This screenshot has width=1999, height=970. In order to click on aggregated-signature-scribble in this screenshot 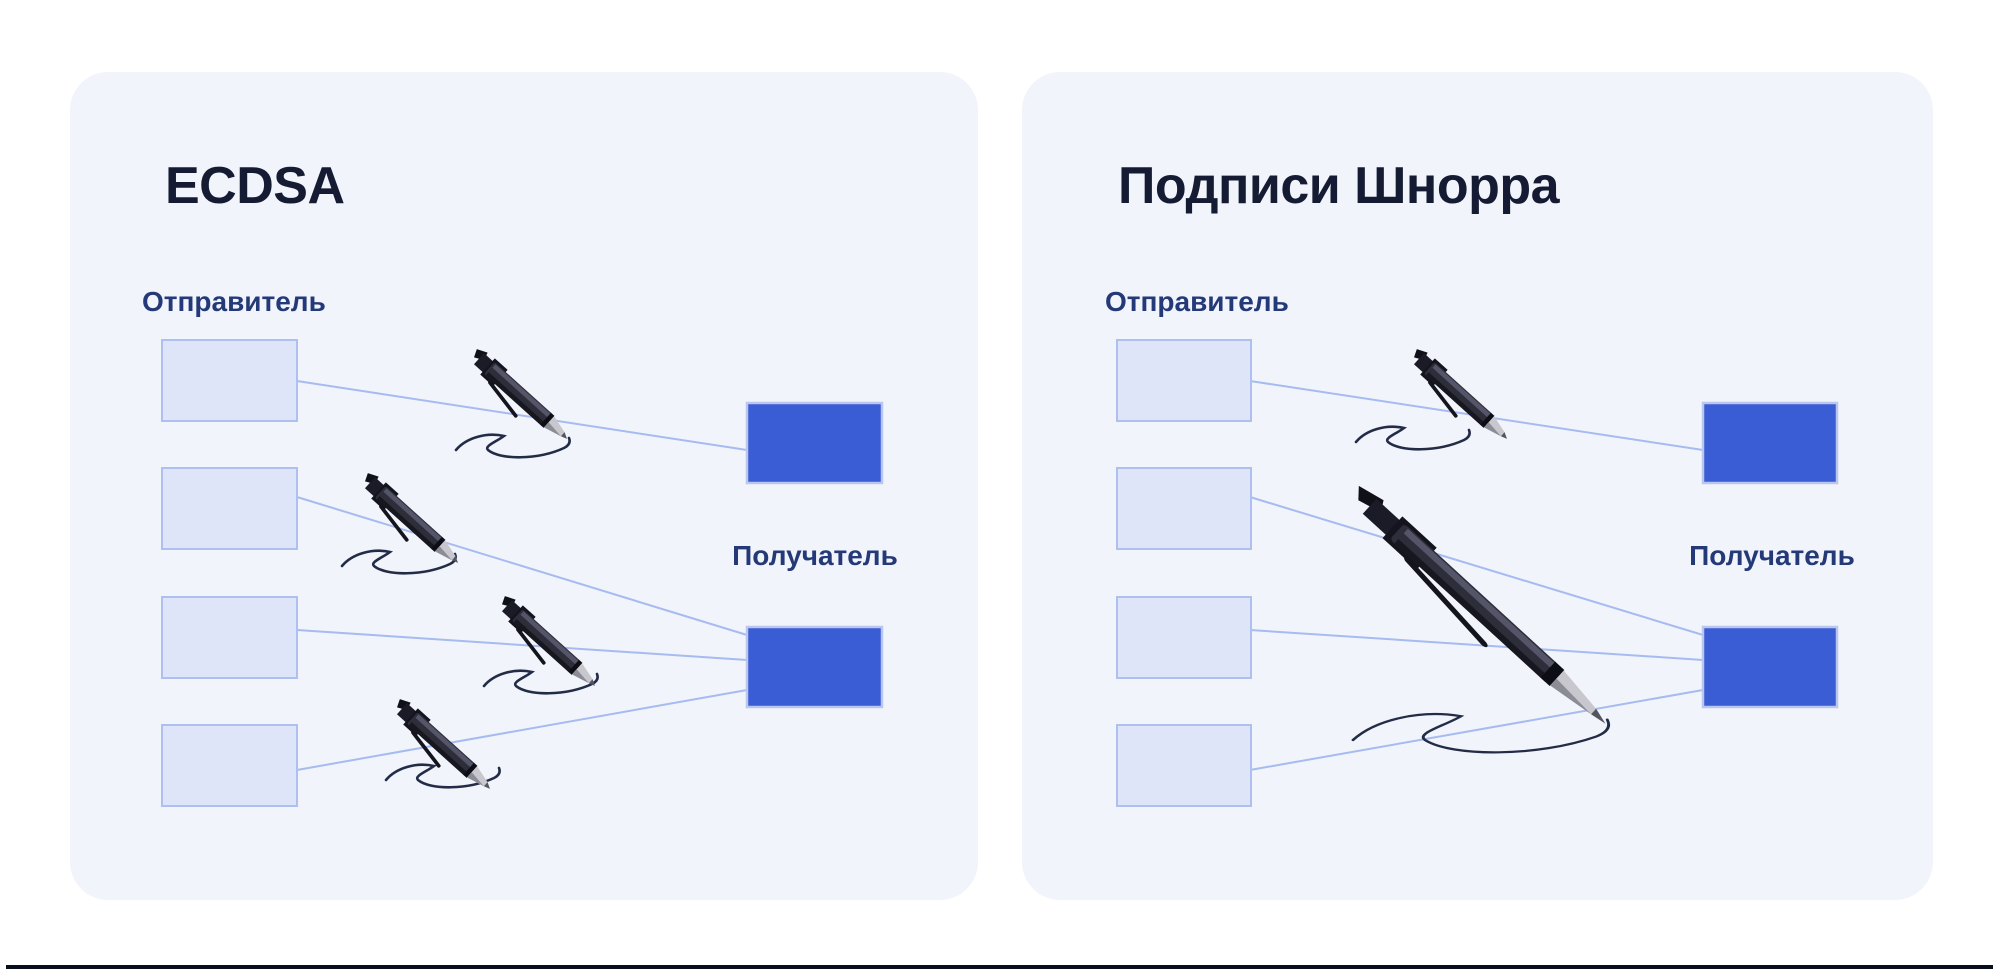, I will do `click(1481, 733)`.